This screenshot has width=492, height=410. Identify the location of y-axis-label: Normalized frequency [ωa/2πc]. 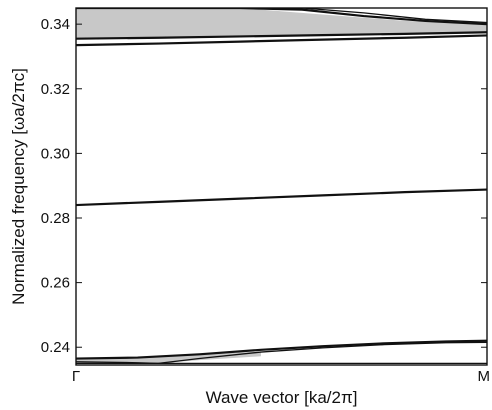
(18, 186).